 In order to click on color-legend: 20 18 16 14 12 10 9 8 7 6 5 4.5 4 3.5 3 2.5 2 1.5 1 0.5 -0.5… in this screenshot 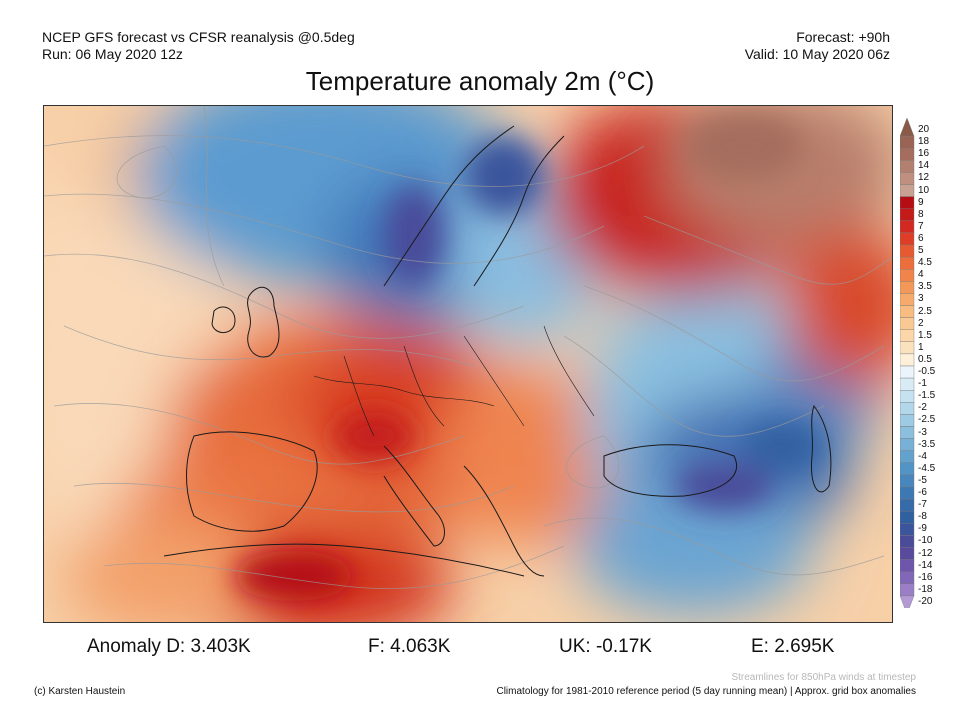, I will do `click(930, 363)`.